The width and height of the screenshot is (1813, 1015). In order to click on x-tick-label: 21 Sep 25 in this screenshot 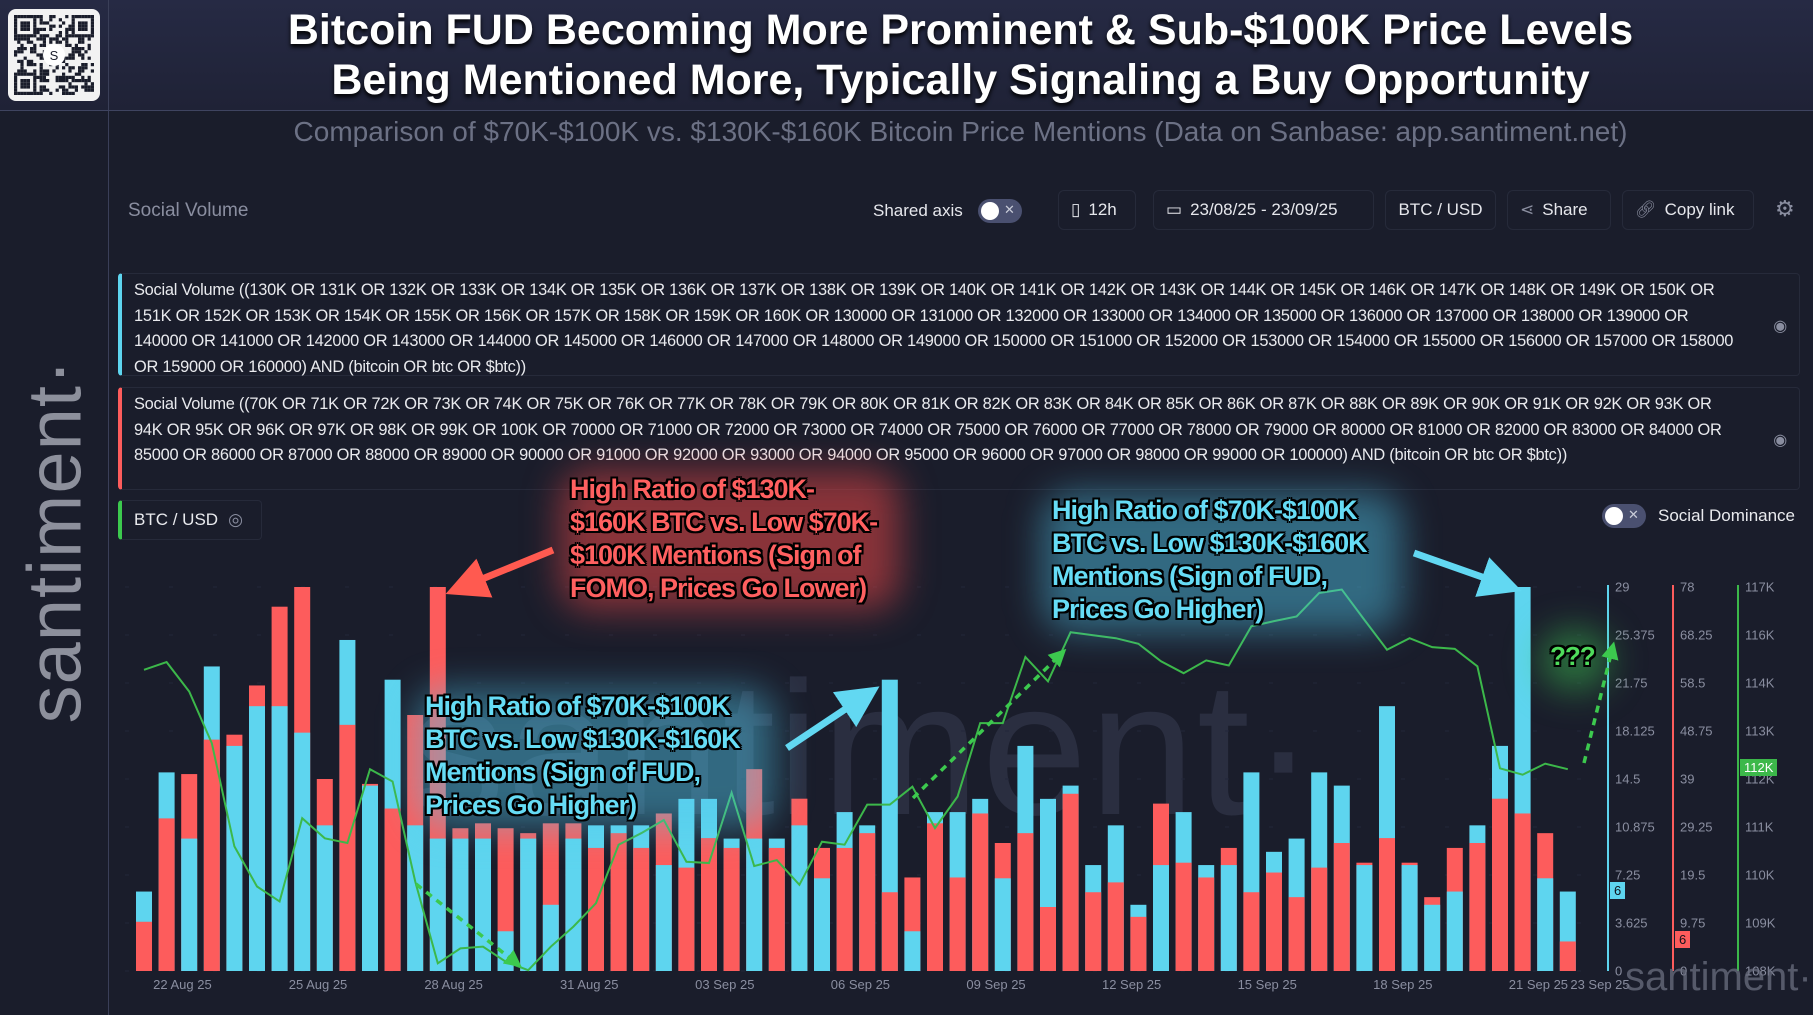, I will do `click(1538, 984)`.